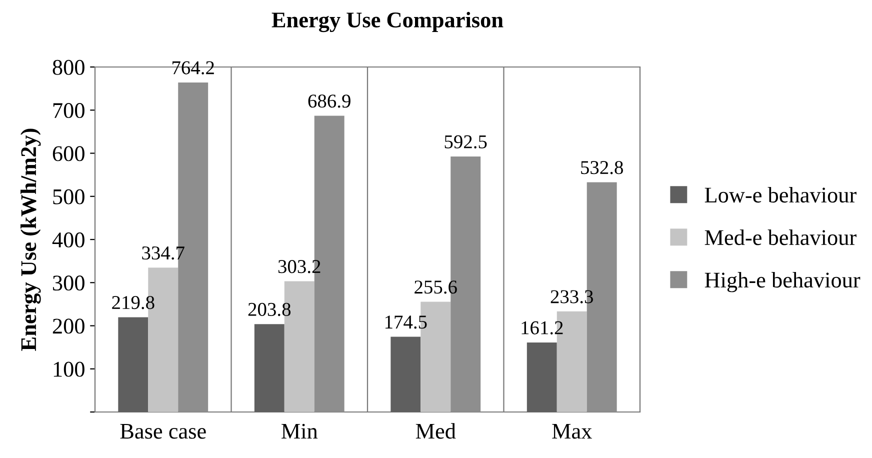 This screenshot has width=872, height=458. What do you see at coordinates (436, 431) in the screenshot?
I see `x-tick-label: Med` at bounding box center [436, 431].